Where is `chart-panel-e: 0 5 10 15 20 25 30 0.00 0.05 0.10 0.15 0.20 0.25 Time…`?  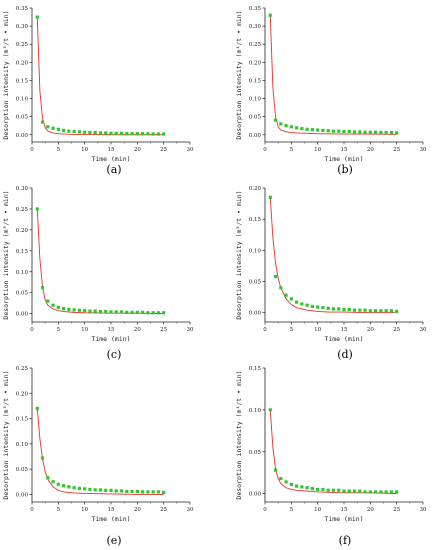
chart-panel-e: 0 5 10 15 20 25 30 0.00 0.05 0.10 0.15 0.20 0.25 Time… is located at coordinates (98, 456).